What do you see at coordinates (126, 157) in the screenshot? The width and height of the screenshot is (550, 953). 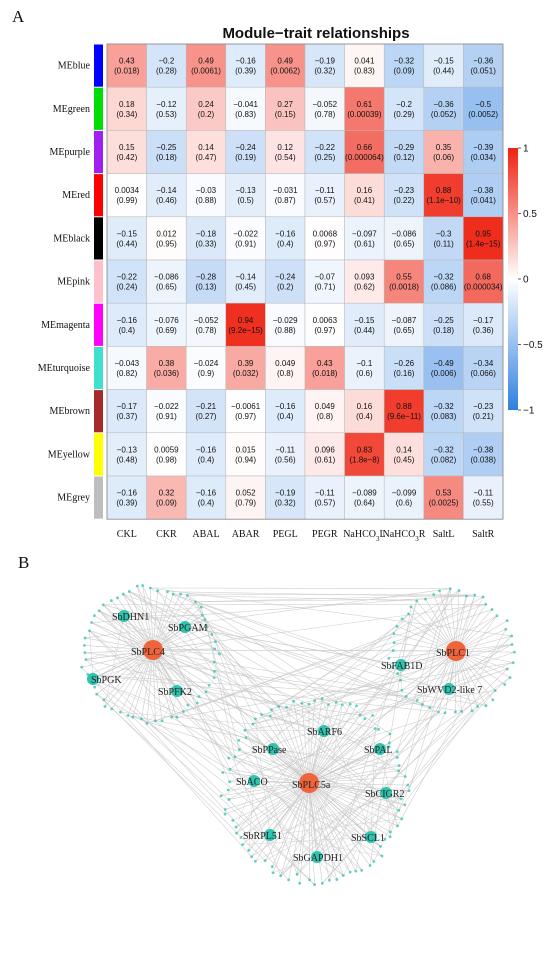 I see `cell-pvalue: (0.42)` at bounding box center [126, 157].